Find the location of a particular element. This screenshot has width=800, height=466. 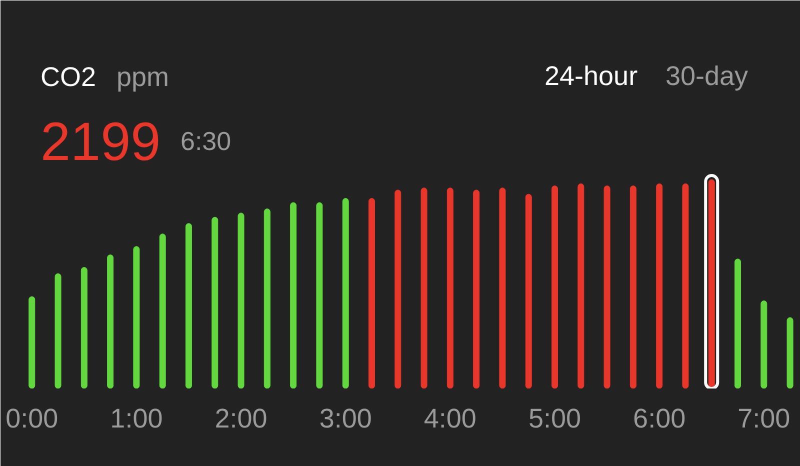

text: 24-hour is located at coordinates (591, 75).